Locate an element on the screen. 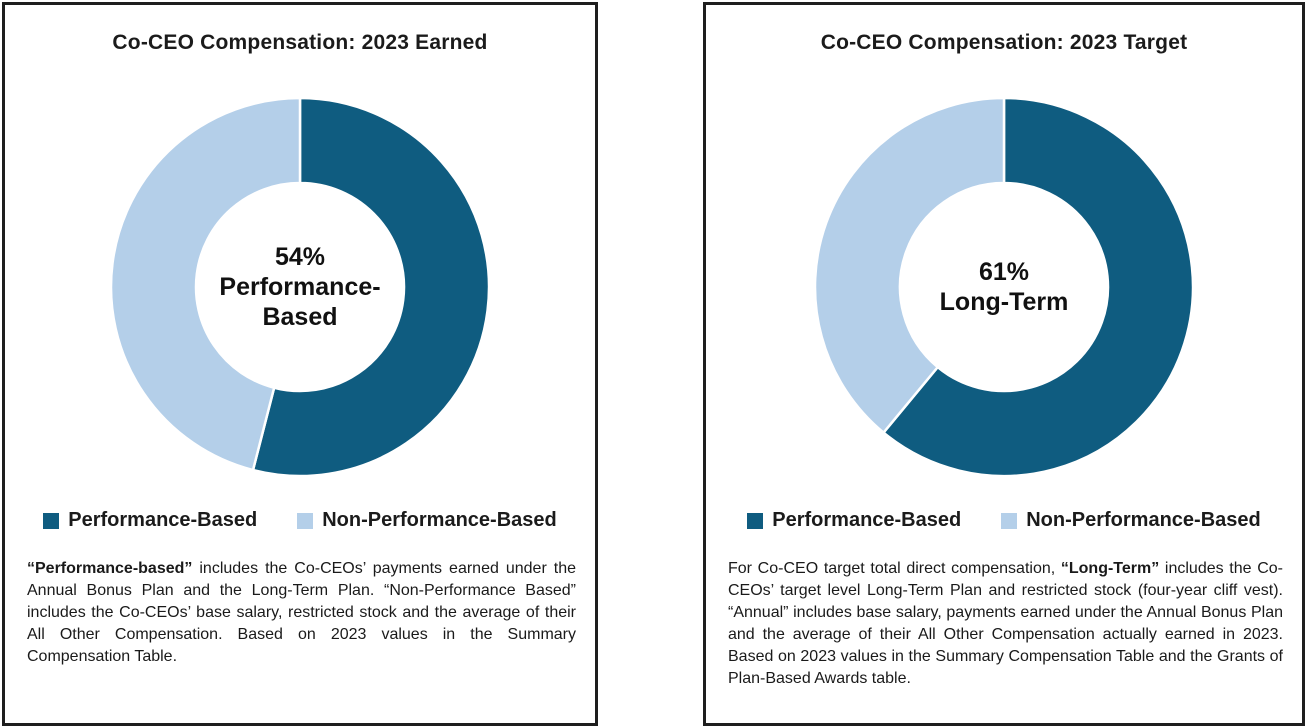 The width and height of the screenshot is (1306, 728). legend-target: Performance-Based Non-Performance-Based is located at coordinates (1004, 520).